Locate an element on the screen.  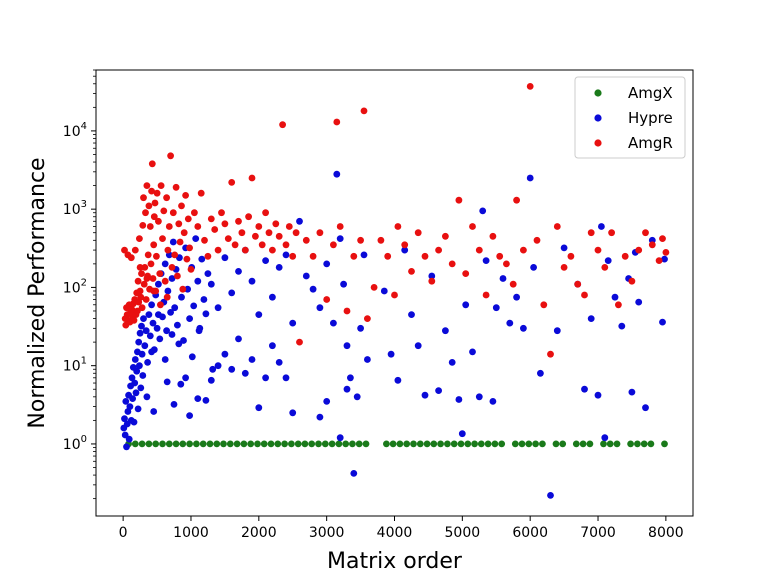
x-tick-label-2: 2000 is located at coordinates (259, 533).